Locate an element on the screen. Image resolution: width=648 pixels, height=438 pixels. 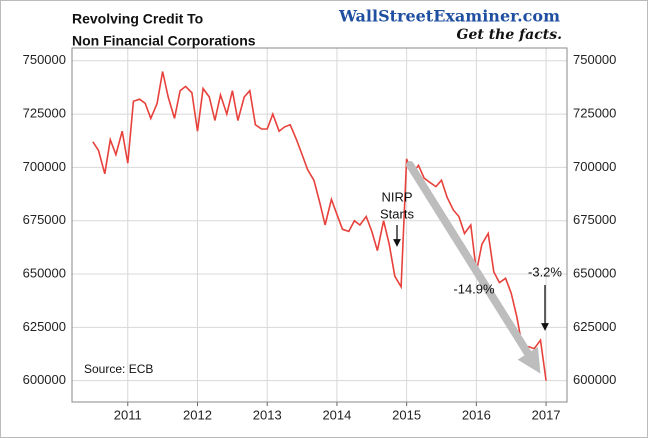
y-tick-label: 625000 is located at coordinates (44, 326).